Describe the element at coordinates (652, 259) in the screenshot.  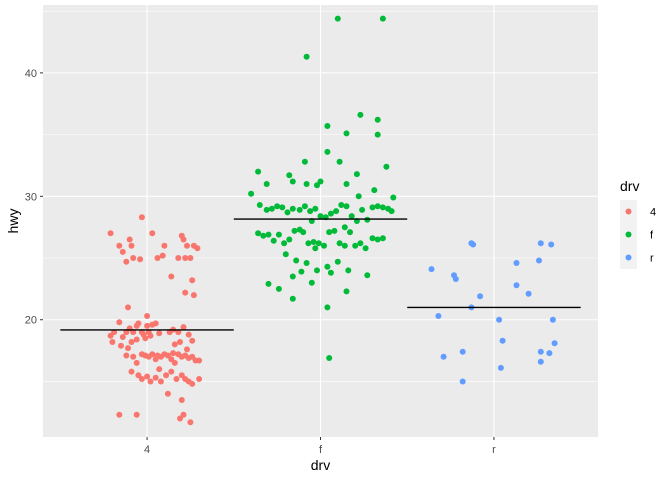
I see `legend-label: r` at that location.